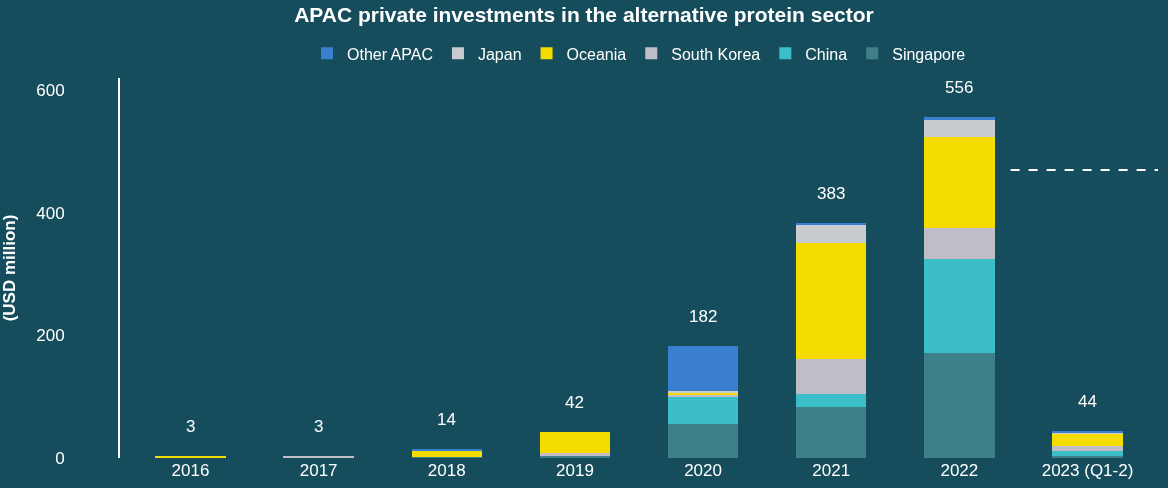 The image size is (1168, 488). What do you see at coordinates (584, 15) in the screenshot?
I see `chart-title: APAC private investments in the alternative protein sector` at bounding box center [584, 15].